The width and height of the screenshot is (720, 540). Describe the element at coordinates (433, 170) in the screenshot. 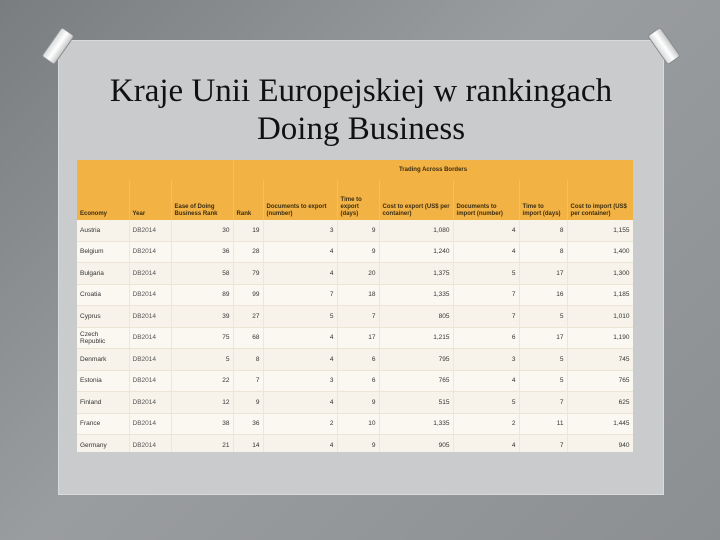

I see `group-header-trading: Trading Across Borders` at that location.